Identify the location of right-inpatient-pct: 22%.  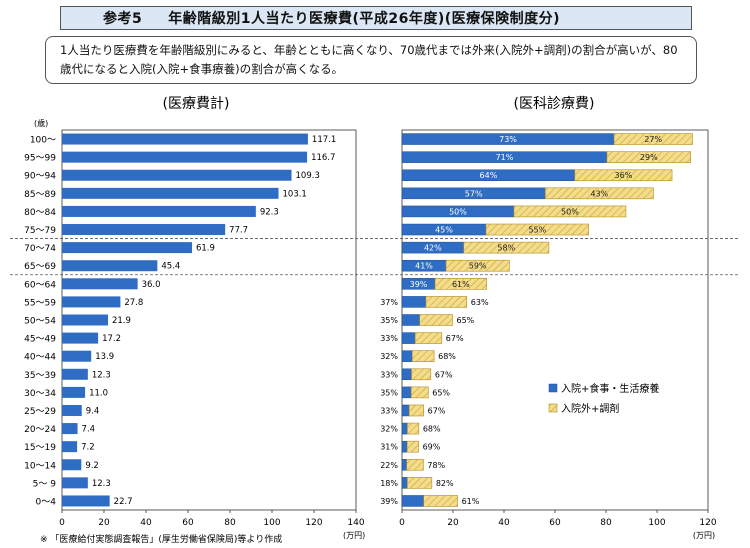
(389, 465).